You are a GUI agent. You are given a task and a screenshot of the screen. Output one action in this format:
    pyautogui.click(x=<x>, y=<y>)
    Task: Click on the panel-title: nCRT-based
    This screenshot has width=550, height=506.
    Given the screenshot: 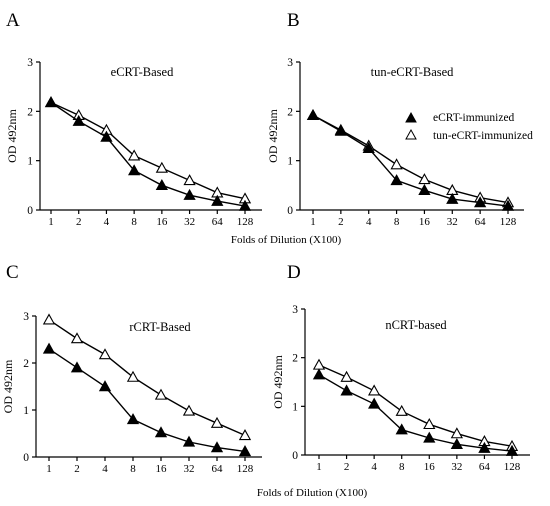 What is the action you would take?
    pyautogui.click(x=416, y=325)
    